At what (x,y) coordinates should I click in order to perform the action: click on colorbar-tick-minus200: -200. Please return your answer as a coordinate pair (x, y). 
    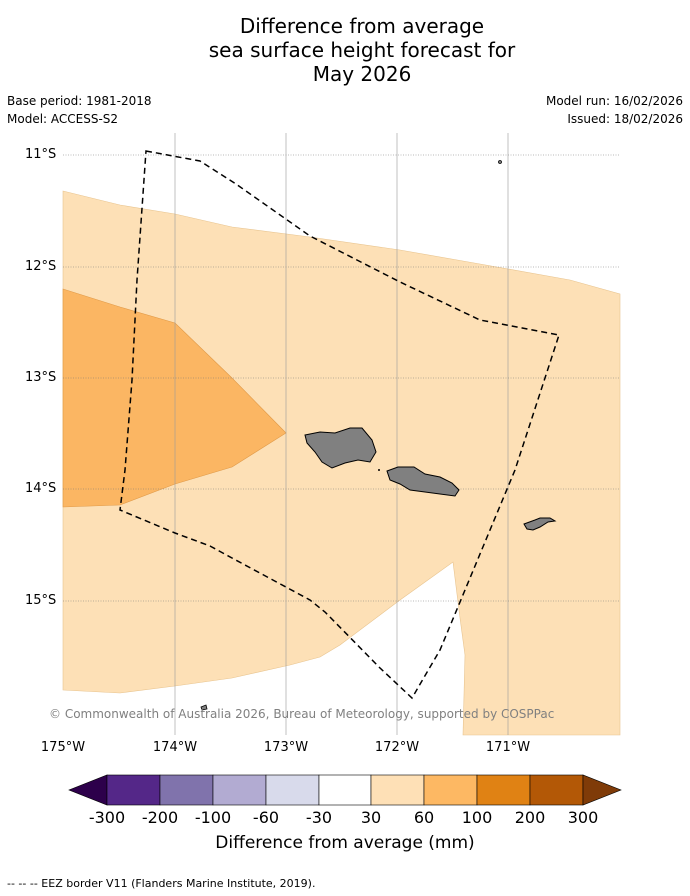
    Looking at the image, I should click on (160, 817).